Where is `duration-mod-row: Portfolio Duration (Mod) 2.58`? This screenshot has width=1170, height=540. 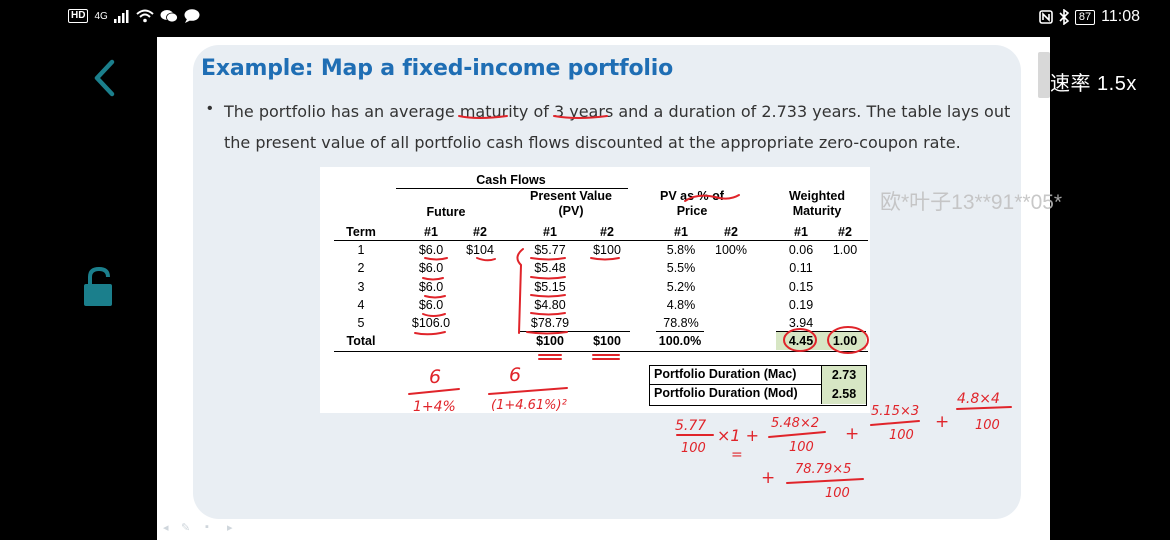
duration-mod-row: Portfolio Duration (Mod) 2.58 is located at coordinates (758, 394).